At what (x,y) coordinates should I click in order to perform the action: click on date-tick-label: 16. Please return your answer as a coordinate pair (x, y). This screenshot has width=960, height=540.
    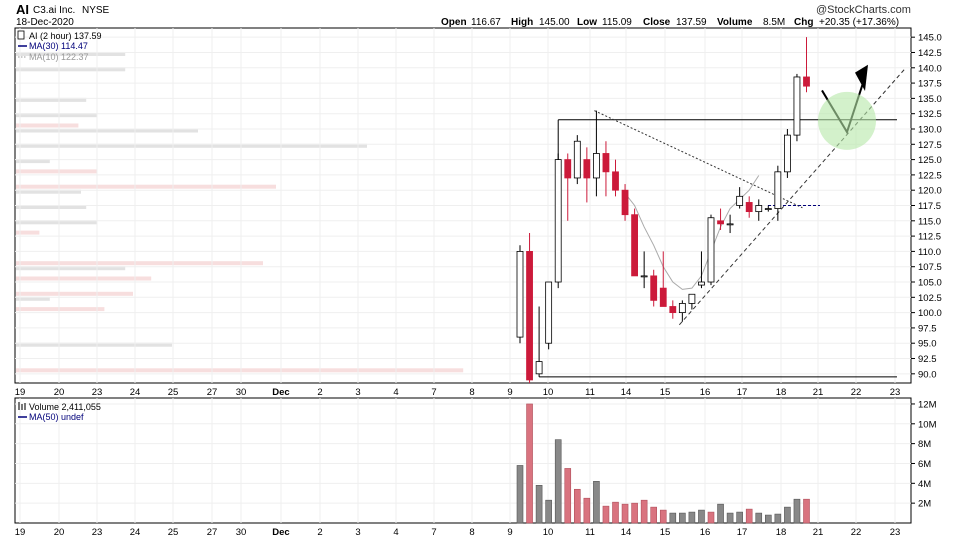
    Looking at the image, I should click on (705, 392).